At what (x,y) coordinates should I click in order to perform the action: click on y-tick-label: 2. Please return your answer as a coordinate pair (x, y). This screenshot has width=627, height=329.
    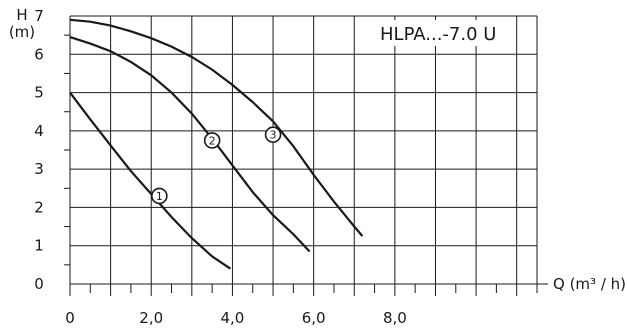
    Looking at the image, I should click on (39, 207).